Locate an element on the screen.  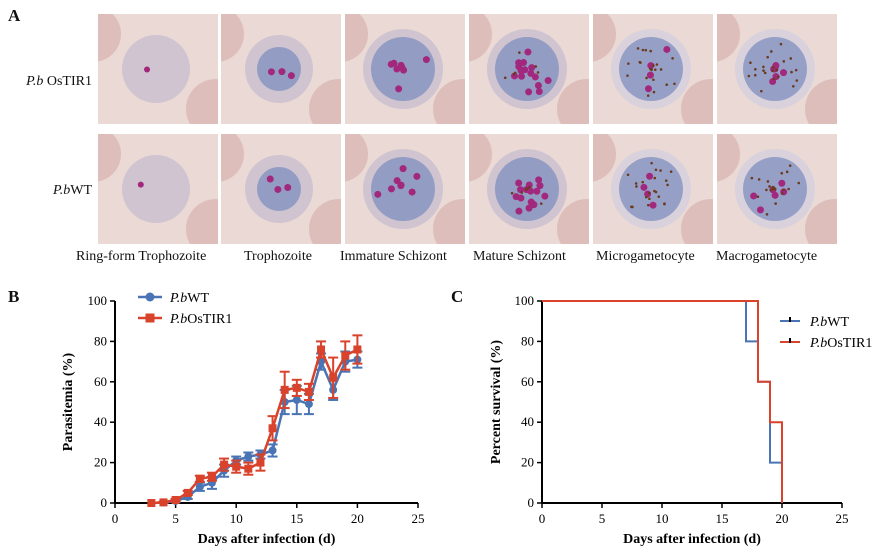
x-tick-label: 10 is located at coordinates (662, 518).